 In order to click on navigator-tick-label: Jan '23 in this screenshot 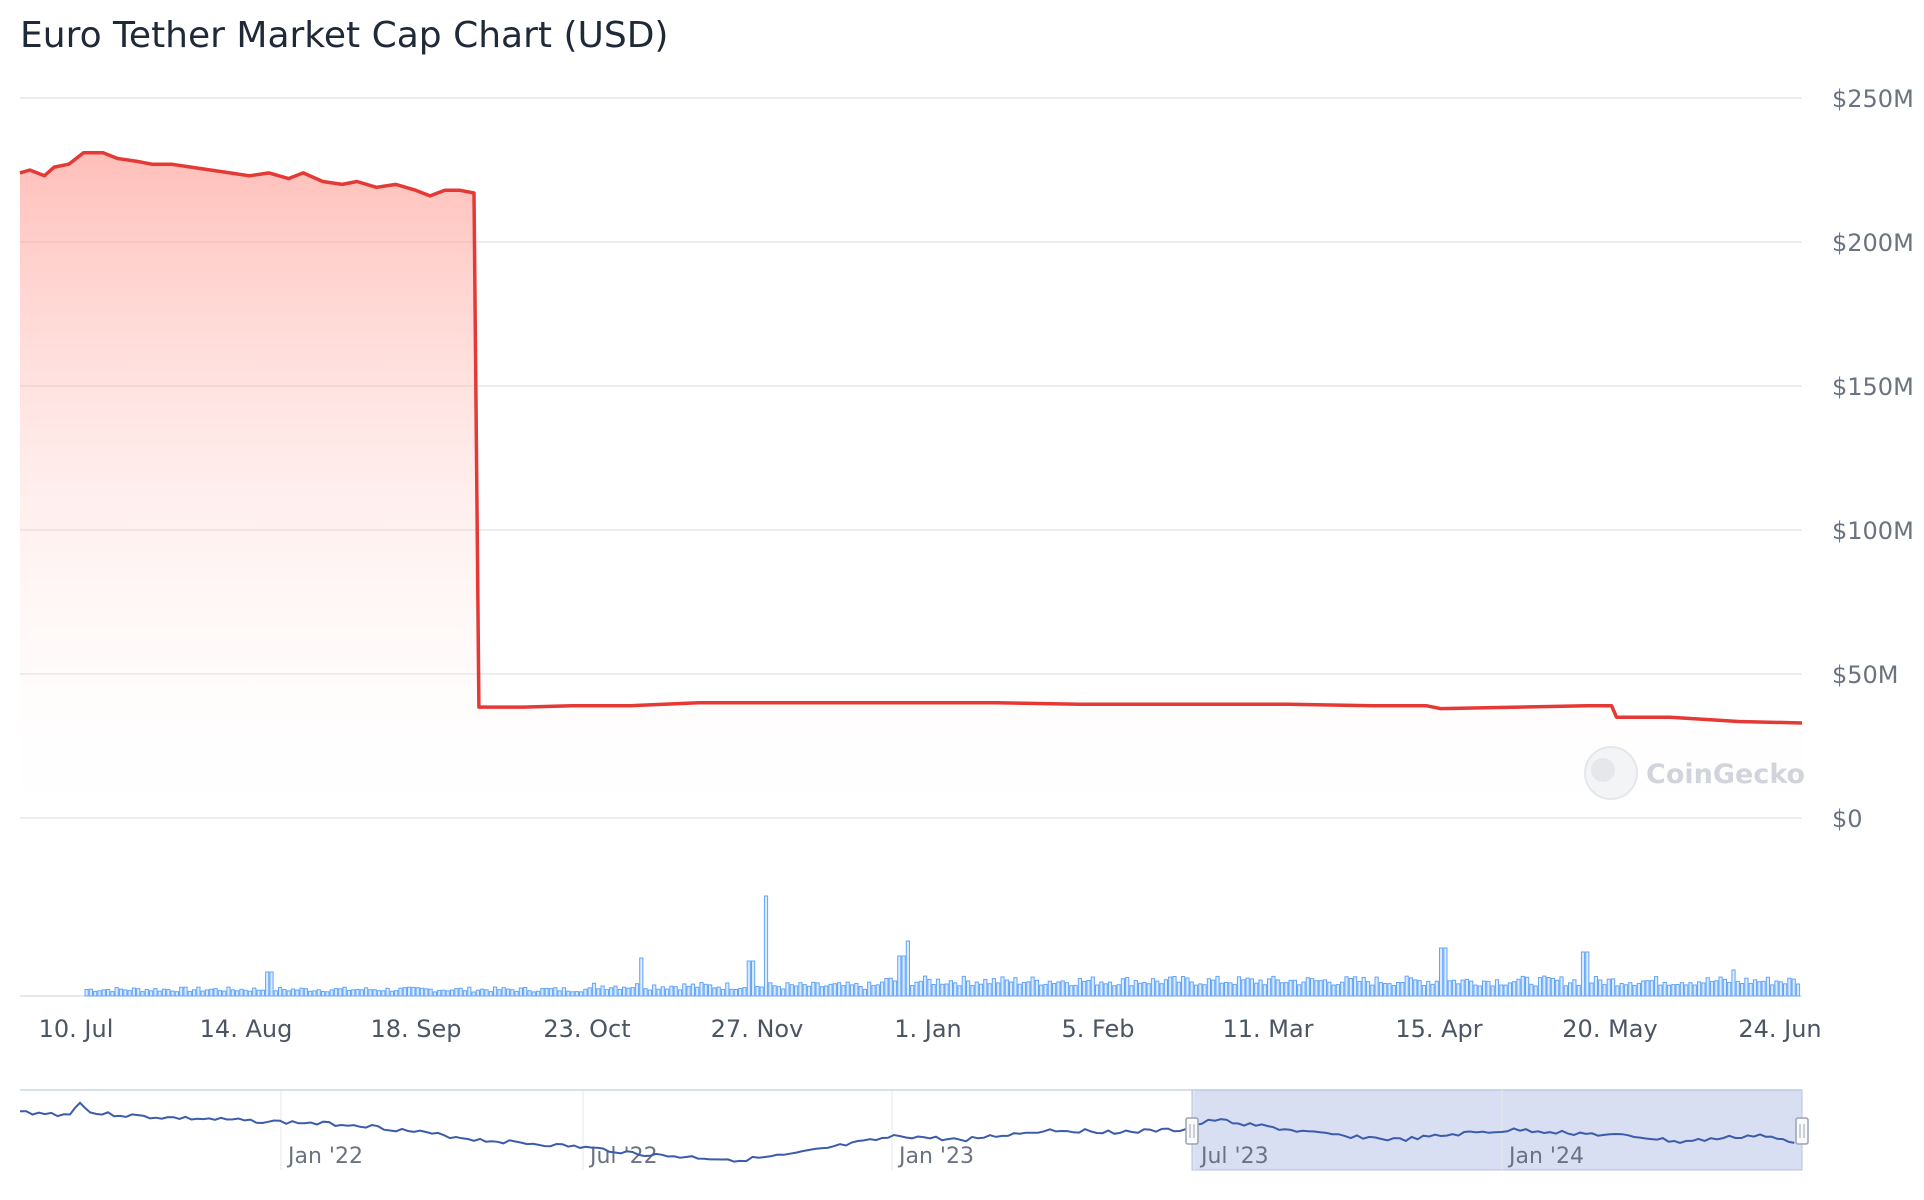, I will do `click(935, 1156)`.